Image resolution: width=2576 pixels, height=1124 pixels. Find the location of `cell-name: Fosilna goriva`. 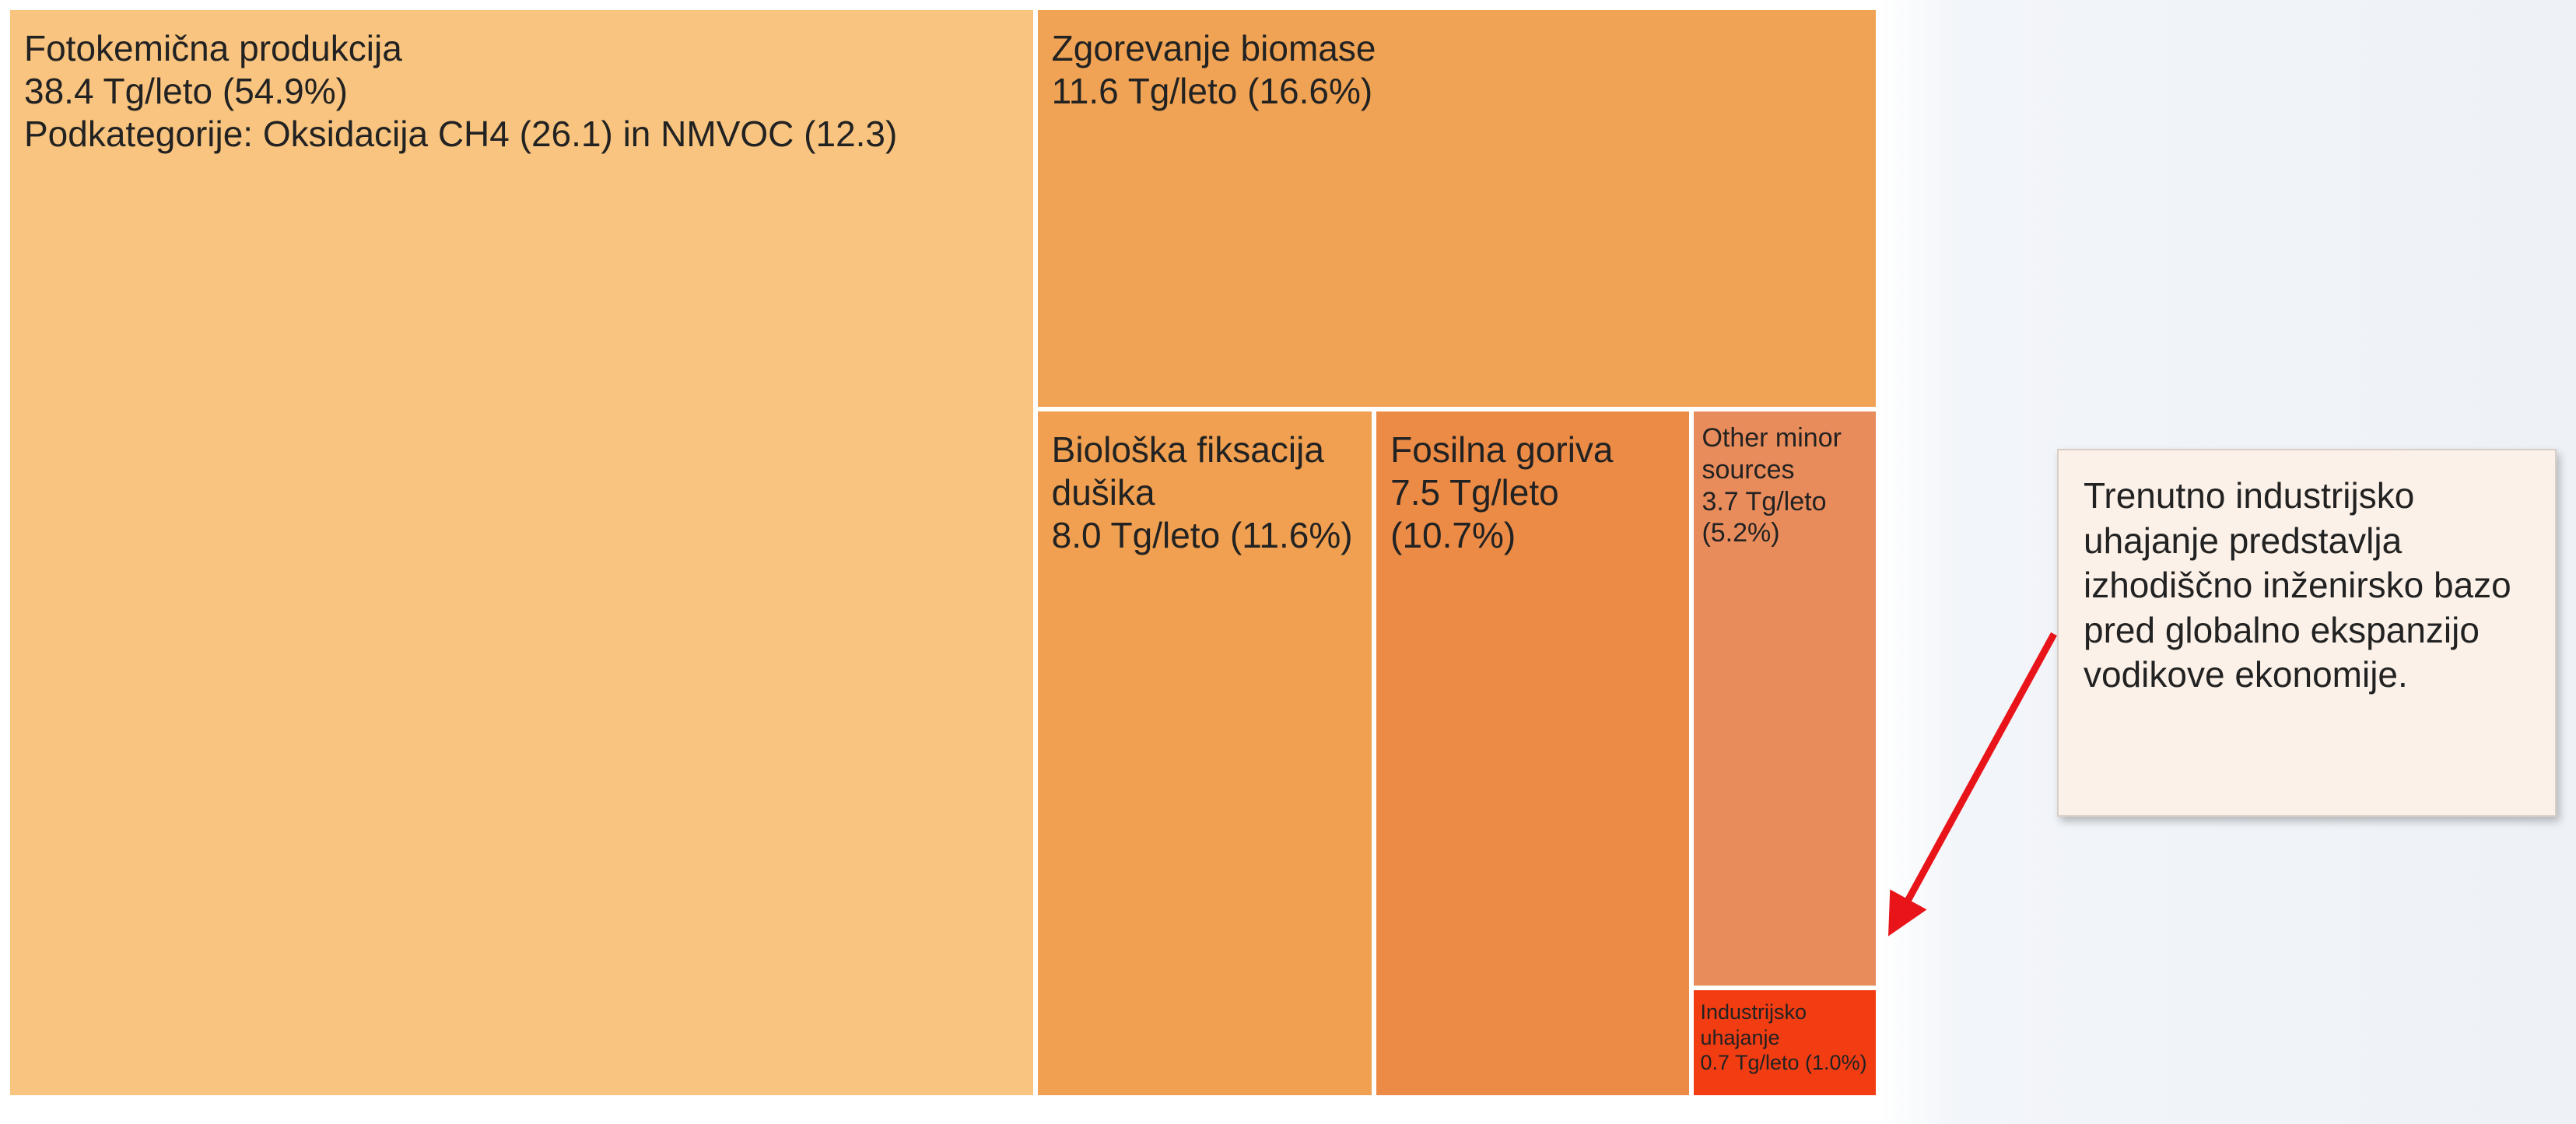

cell-name: Fosilna goriva is located at coordinates (1502, 450).